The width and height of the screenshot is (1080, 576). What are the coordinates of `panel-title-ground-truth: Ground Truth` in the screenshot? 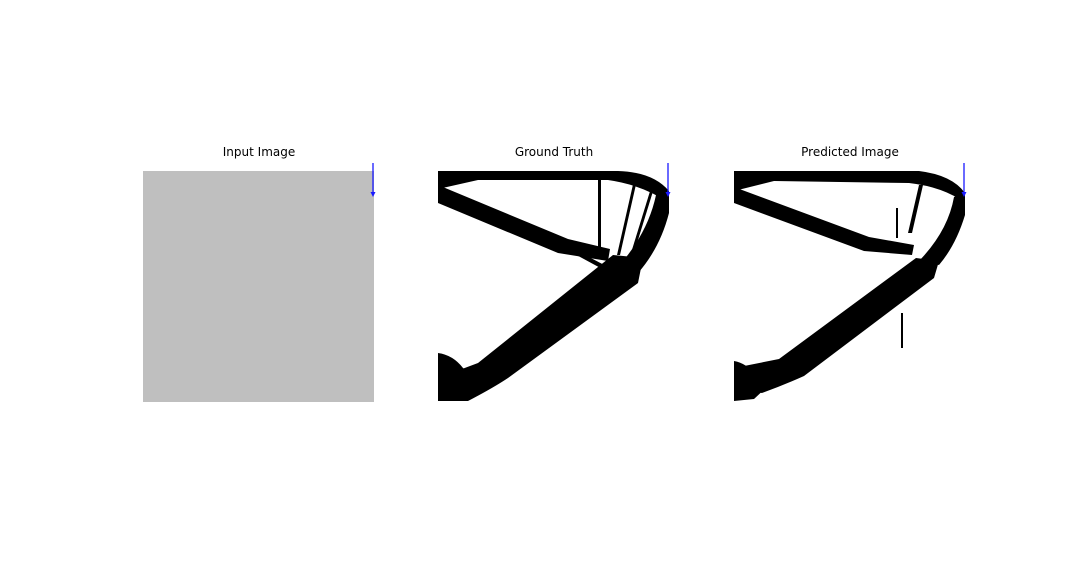 It's located at (554, 152).